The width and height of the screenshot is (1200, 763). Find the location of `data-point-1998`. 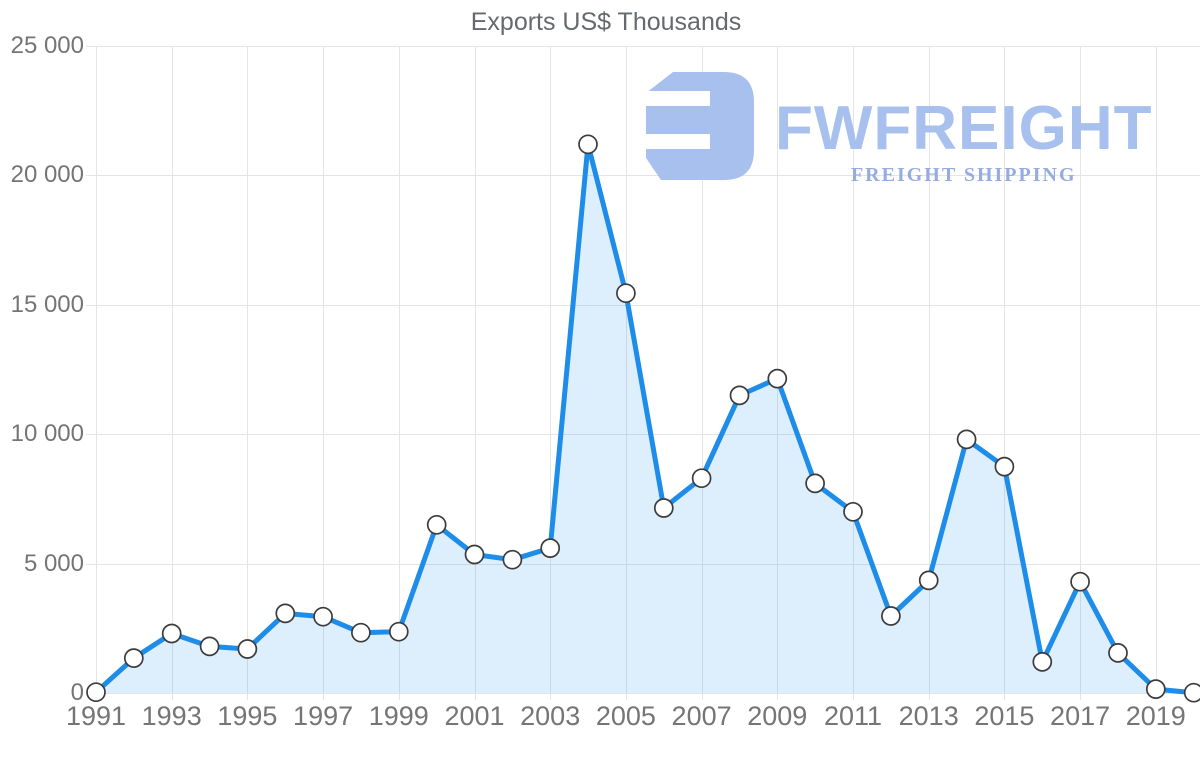

data-point-1998 is located at coordinates (361, 632).